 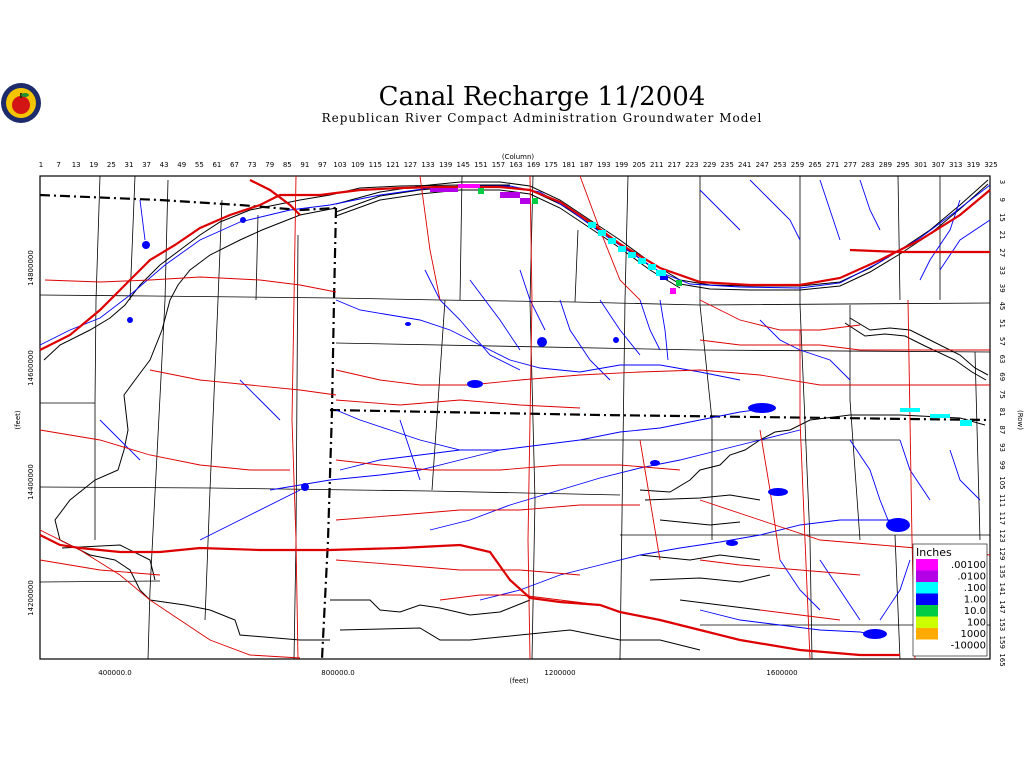 What do you see at coordinates (31, 482) in the screenshot?
I see `northing-tick-label: 14400000` at bounding box center [31, 482].